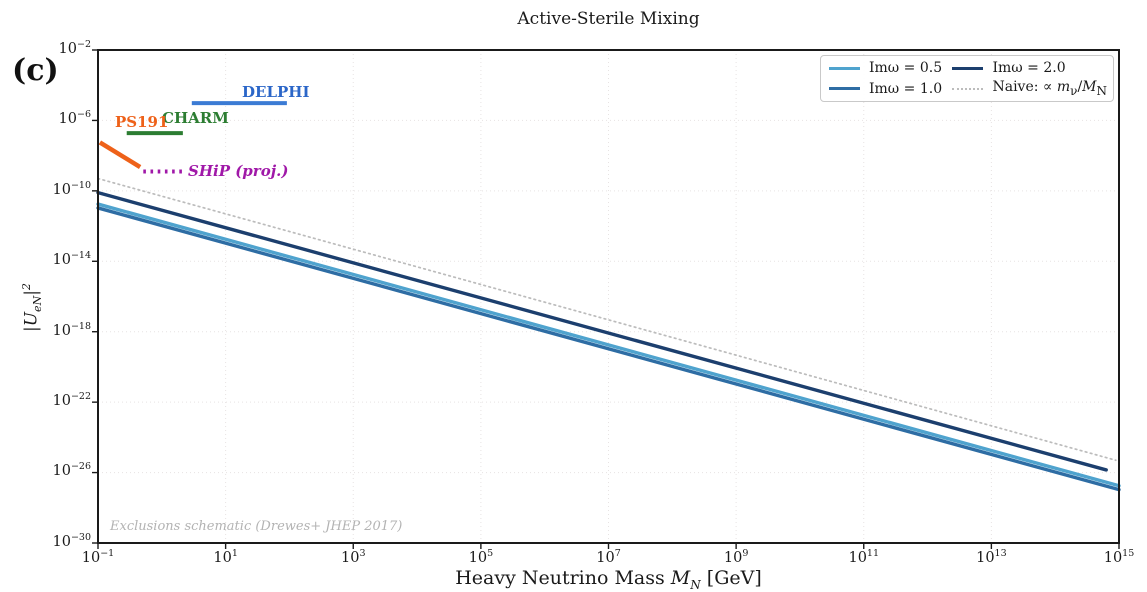 Image resolution: width=1147 pixels, height=592 pixels. I want to click on x-tick-label: 10¹, so click(225, 557).